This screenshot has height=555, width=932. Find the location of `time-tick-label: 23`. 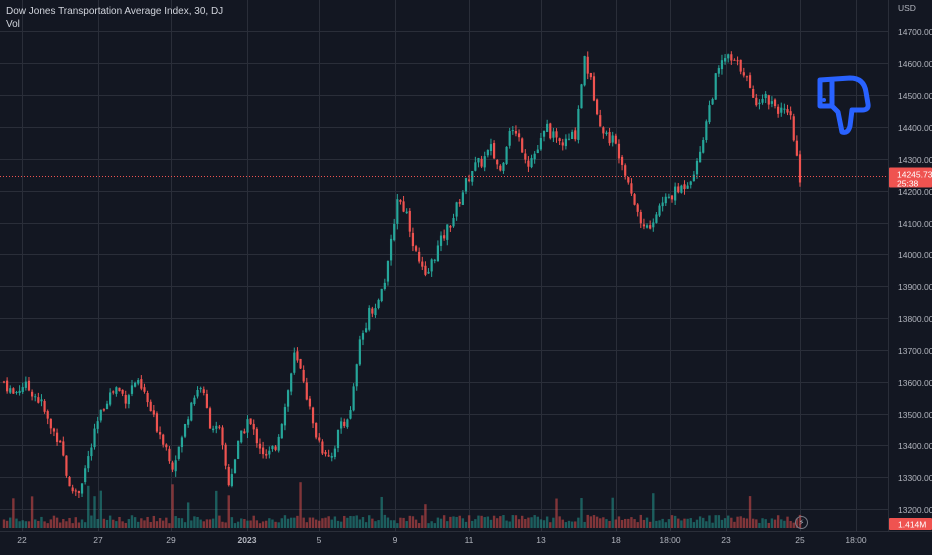

time-tick-label: 23 is located at coordinates (726, 540).